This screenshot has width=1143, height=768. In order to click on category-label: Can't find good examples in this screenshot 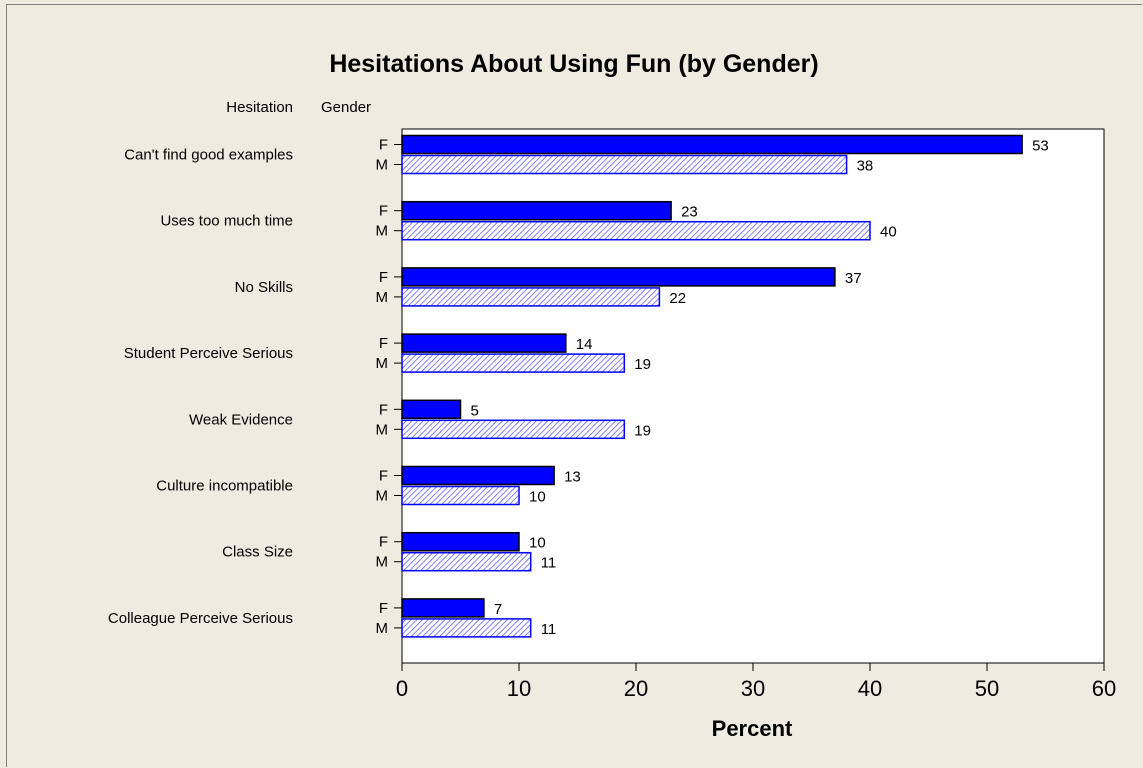, I will do `click(208, 155)`.